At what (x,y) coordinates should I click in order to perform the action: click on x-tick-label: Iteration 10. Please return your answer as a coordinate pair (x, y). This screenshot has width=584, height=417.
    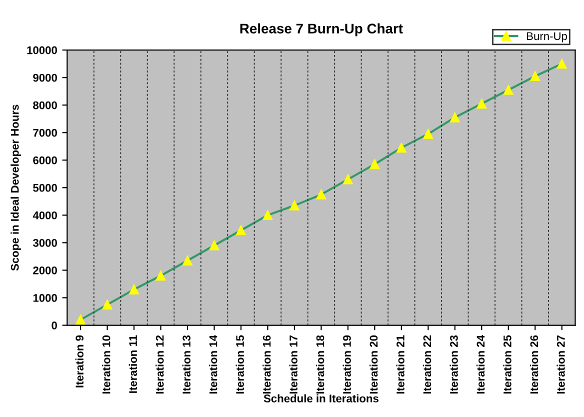
    Looking at the image, I should click on (106, 364).